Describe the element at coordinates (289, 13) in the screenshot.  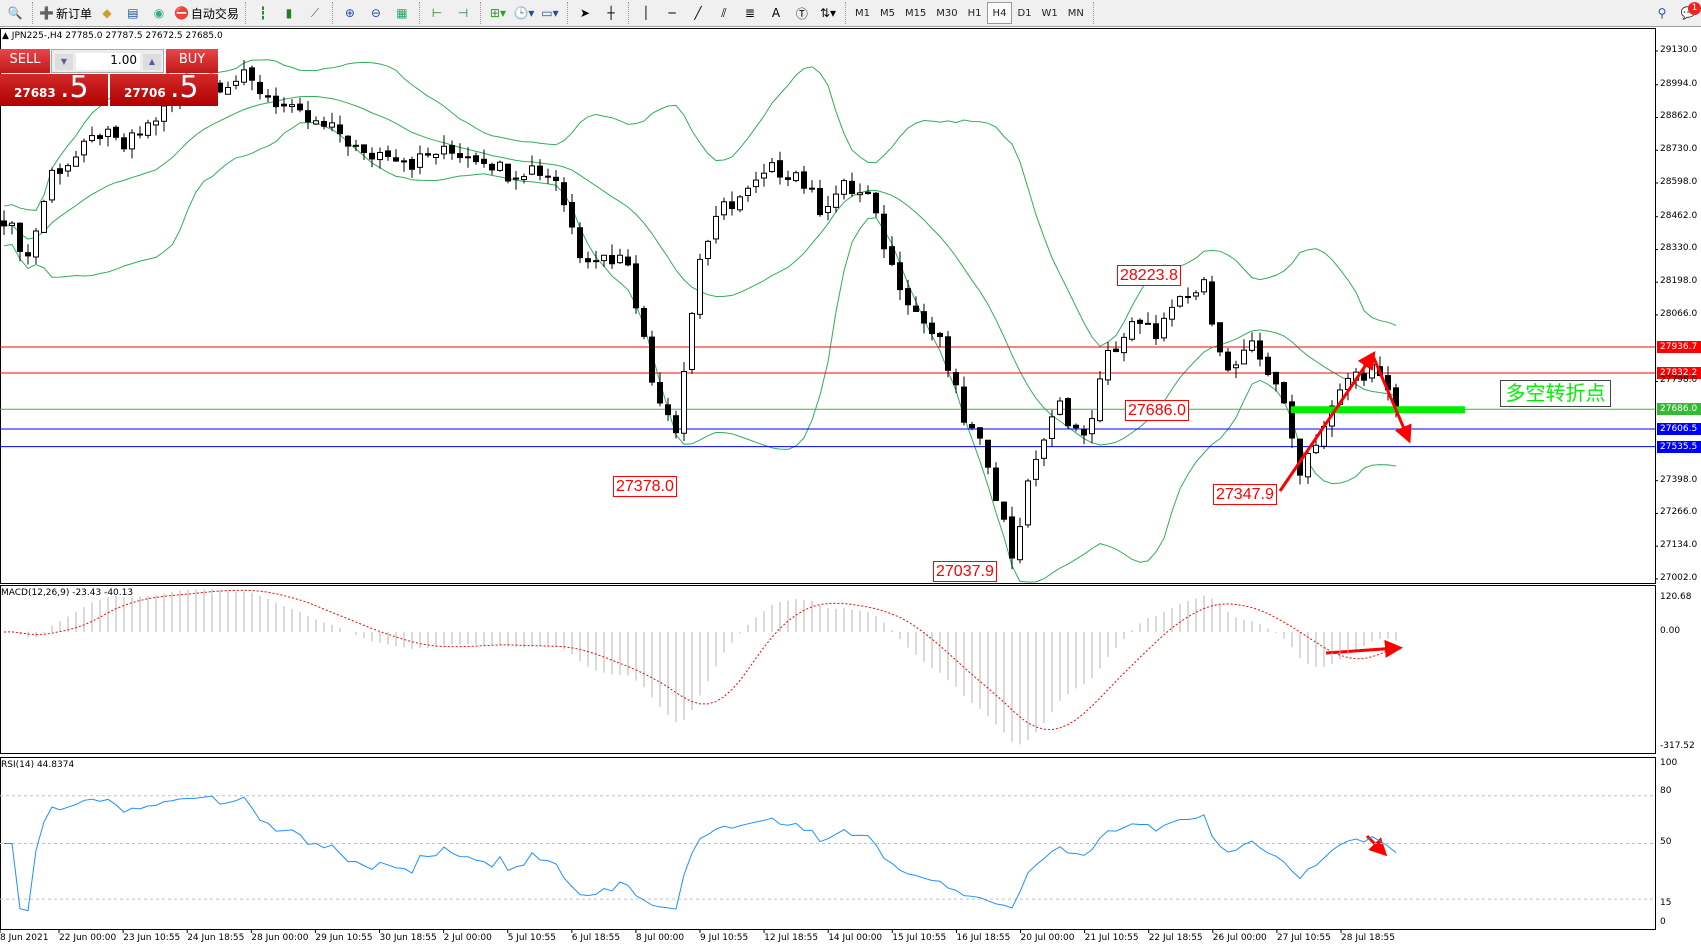
I see `candlestick-chart-button: ▮` at that location.